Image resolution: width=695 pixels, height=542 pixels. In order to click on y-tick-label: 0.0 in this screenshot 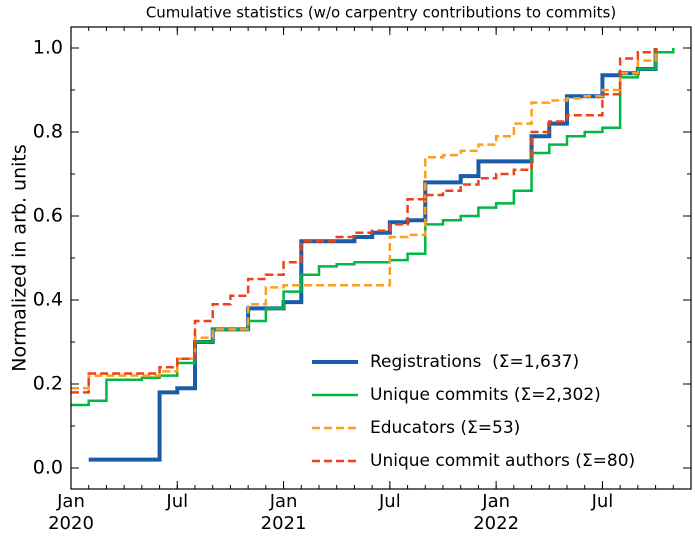, I will do `click(48, 468)`.